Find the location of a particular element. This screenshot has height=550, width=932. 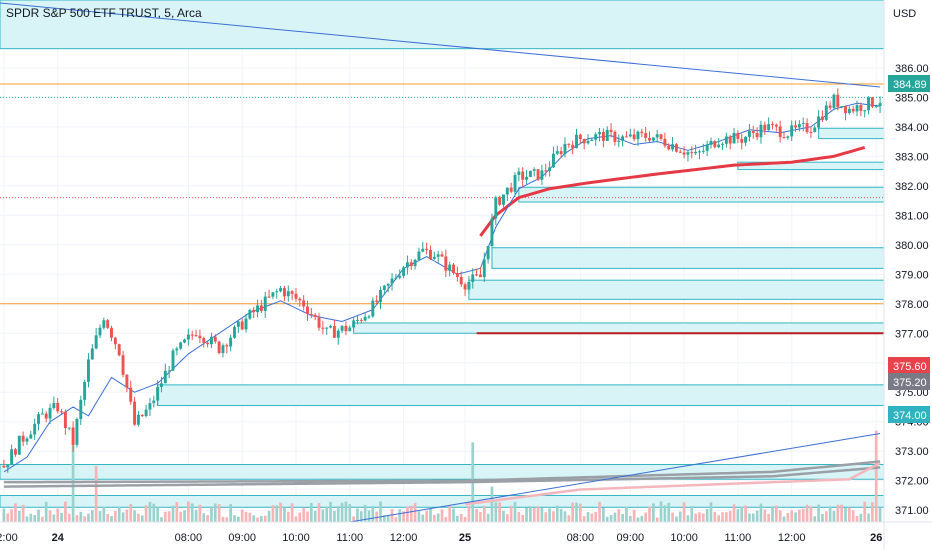

x-tick-label: 25 is located at coordinates (465, 538).